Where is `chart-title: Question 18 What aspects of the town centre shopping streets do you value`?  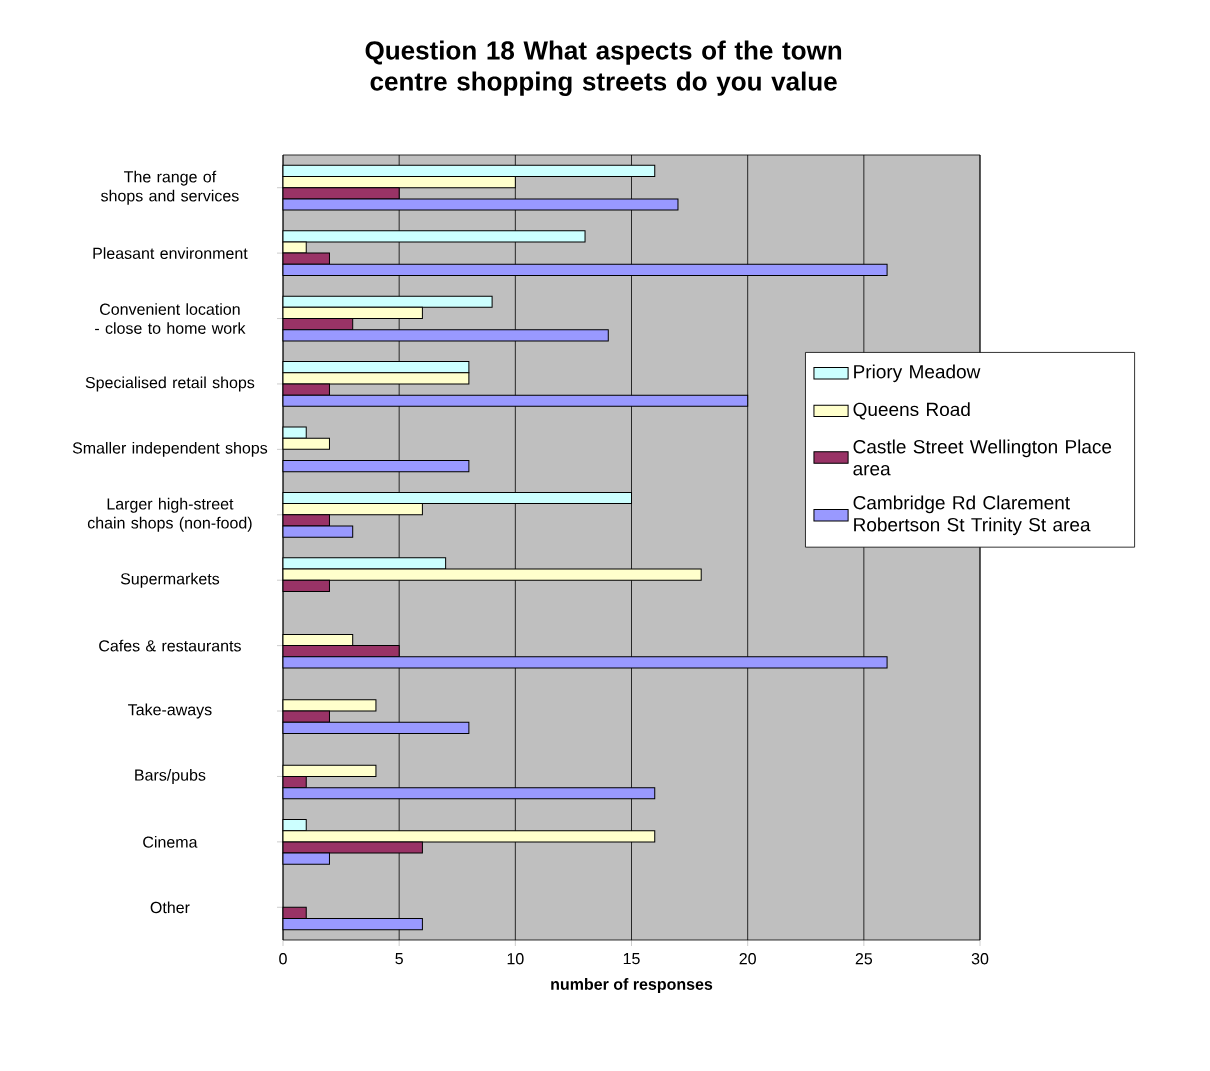
chart-title: Question 18 What aspects of the town centre shopping streets do you value is located at coordinates (603, 68).